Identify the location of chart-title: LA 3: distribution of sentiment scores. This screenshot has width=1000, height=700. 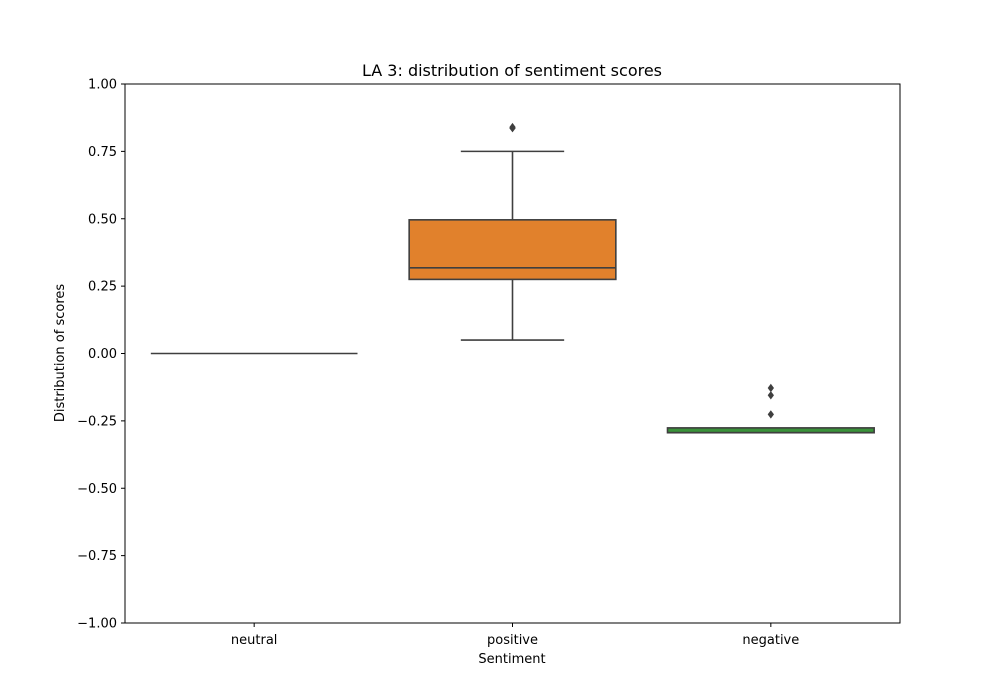
(512, 70).